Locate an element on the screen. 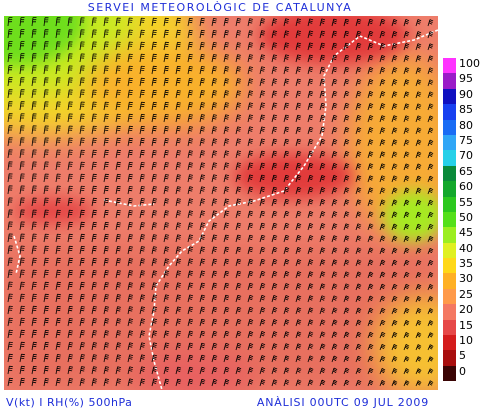 This screenshot has height=415, width=485. legend-label: 100 is located at coordinates (469, 63).